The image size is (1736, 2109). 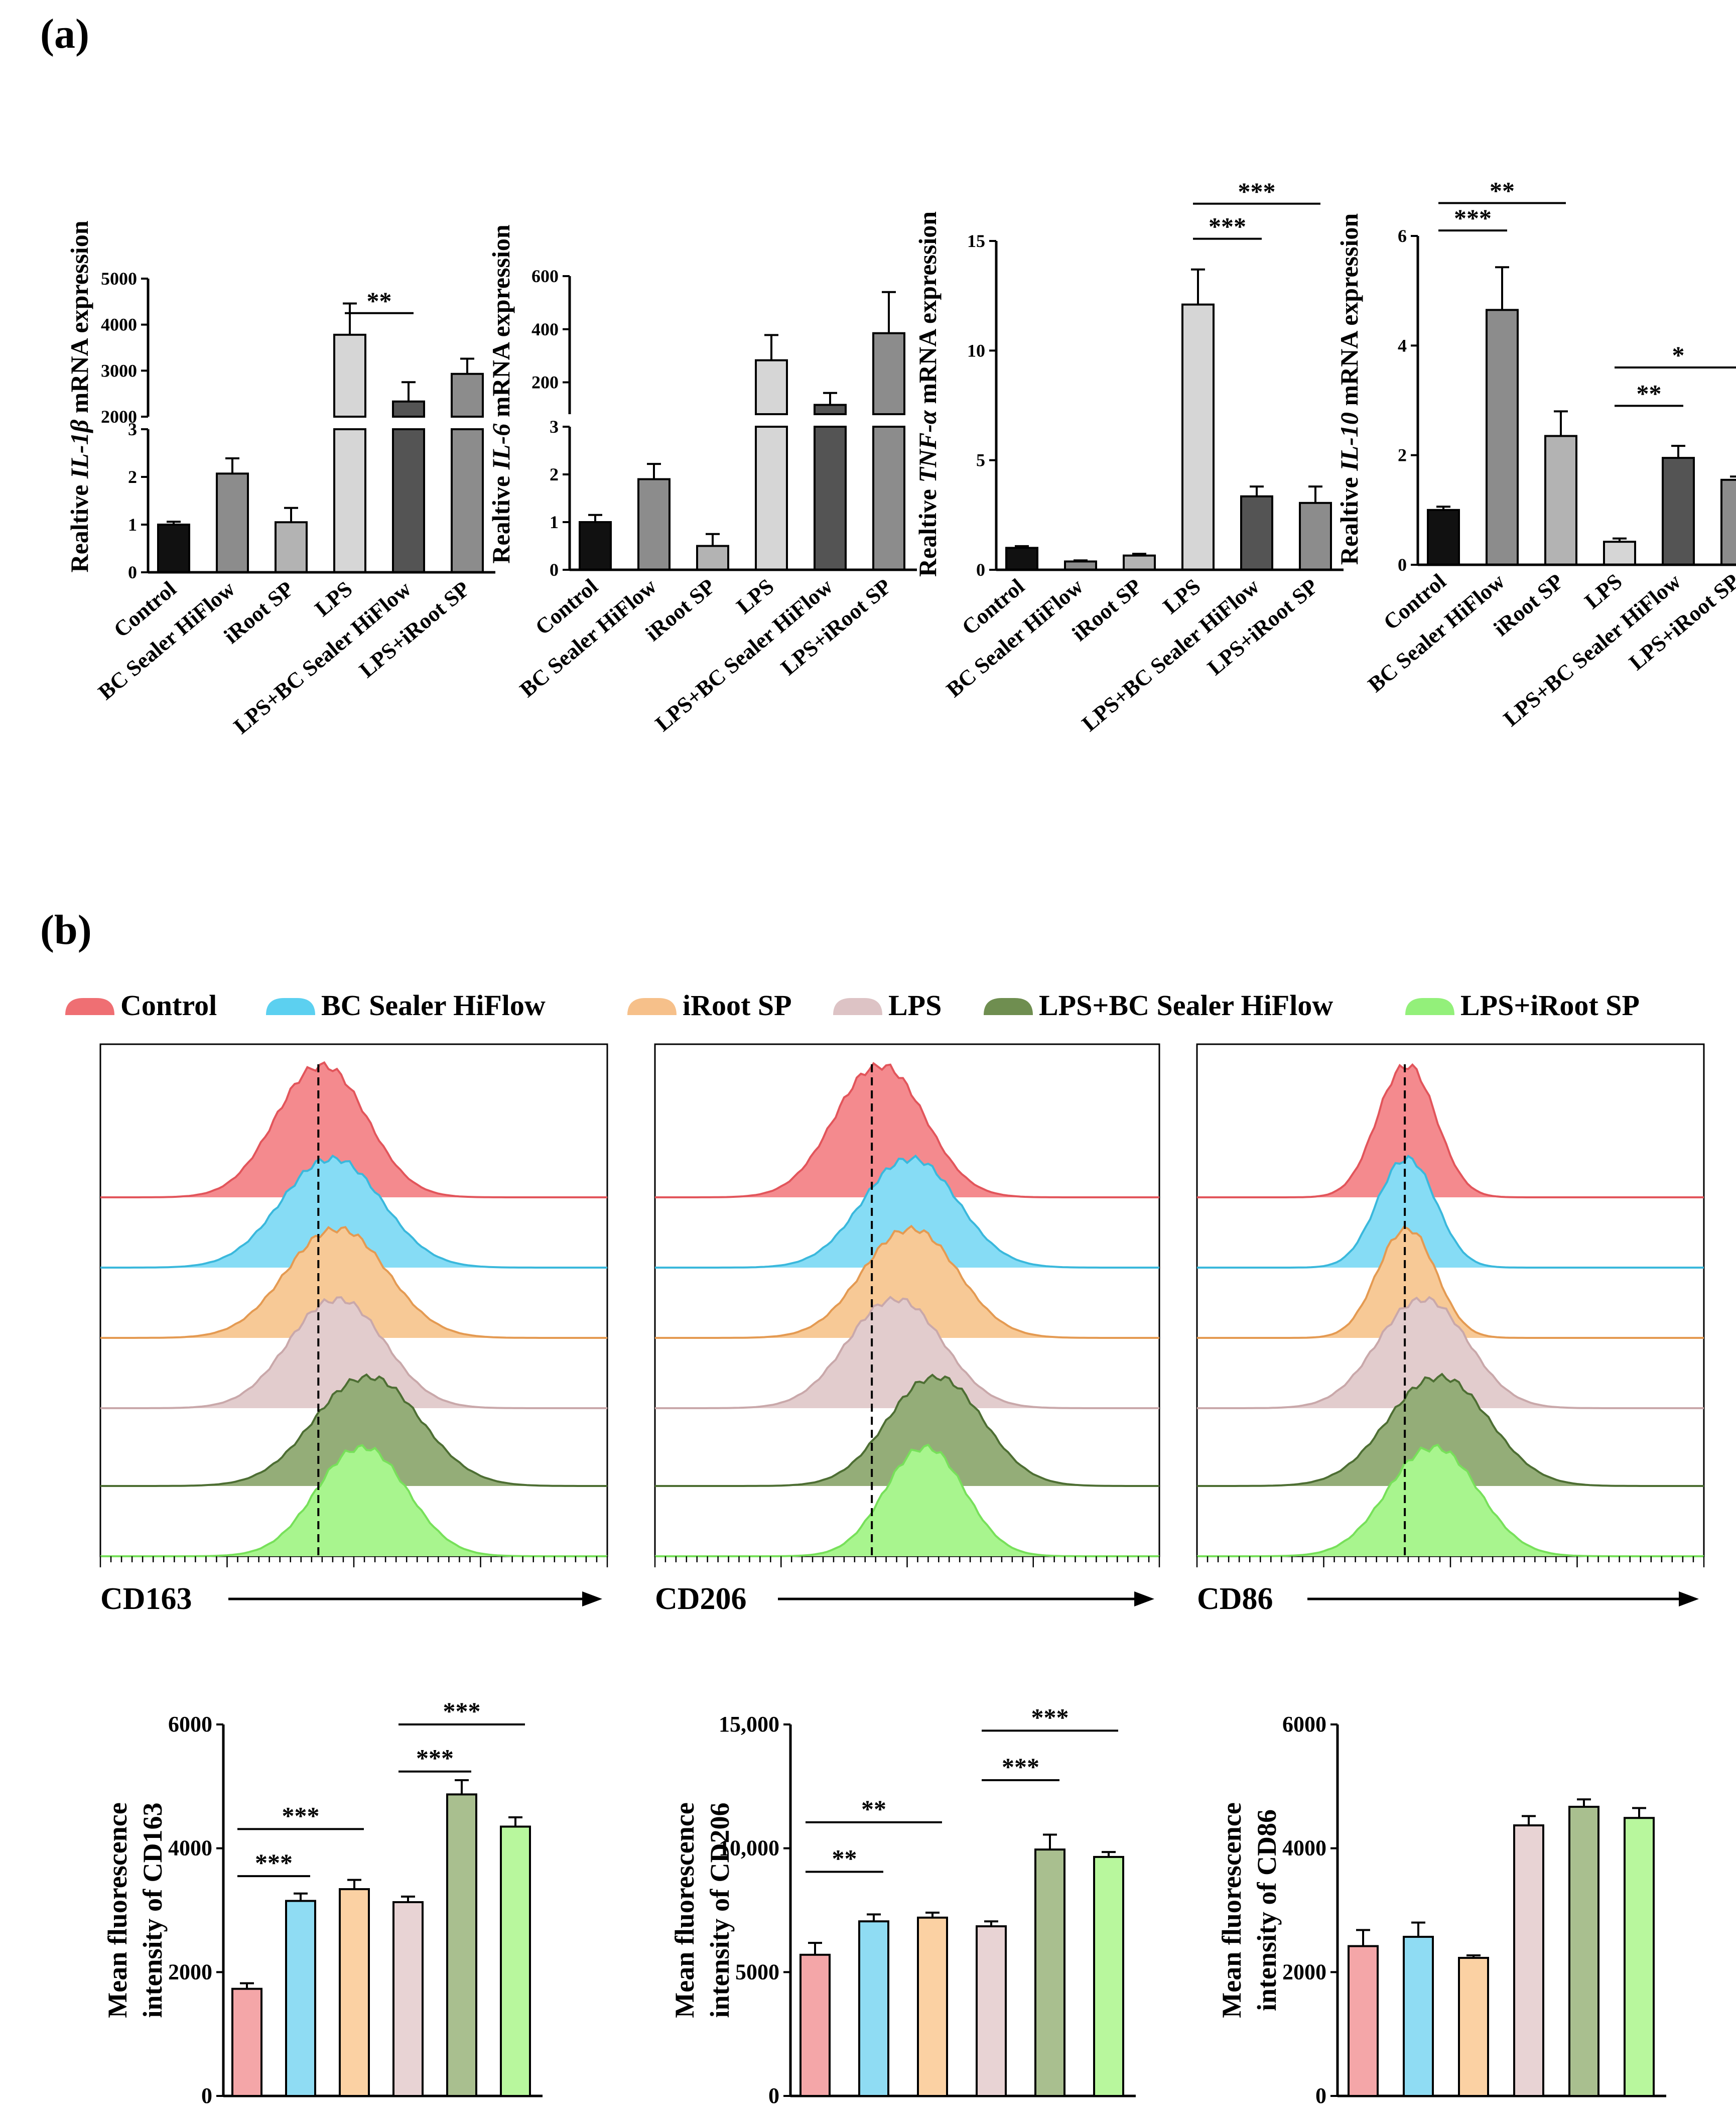 What do you see at coordinates (1008, 1006) in the screenshot?
I see `legend-swatch-lps-bc-sealer-hiflow` at bounding box center [1008, 1006].